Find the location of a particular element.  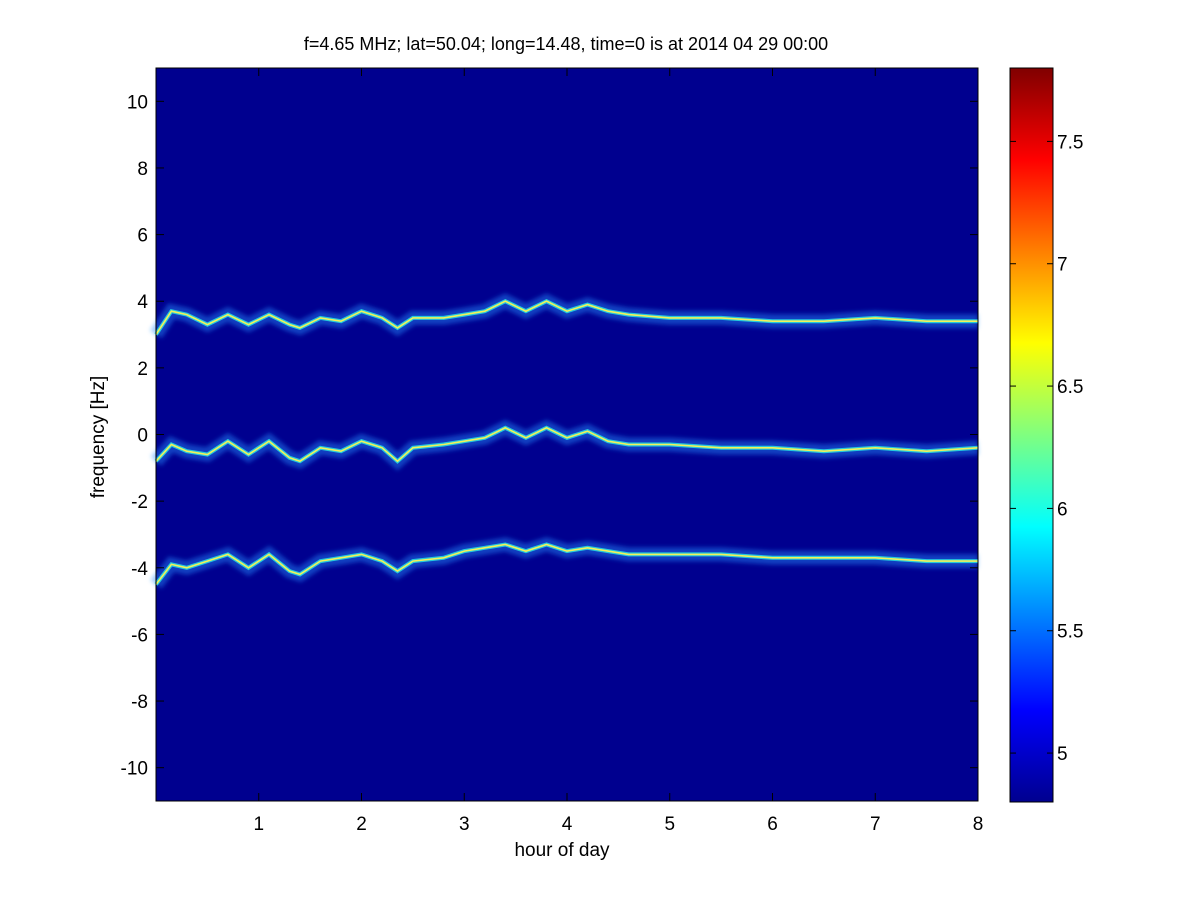

colorbar-tick-label: 5 is located at coordinates (1062, 754).